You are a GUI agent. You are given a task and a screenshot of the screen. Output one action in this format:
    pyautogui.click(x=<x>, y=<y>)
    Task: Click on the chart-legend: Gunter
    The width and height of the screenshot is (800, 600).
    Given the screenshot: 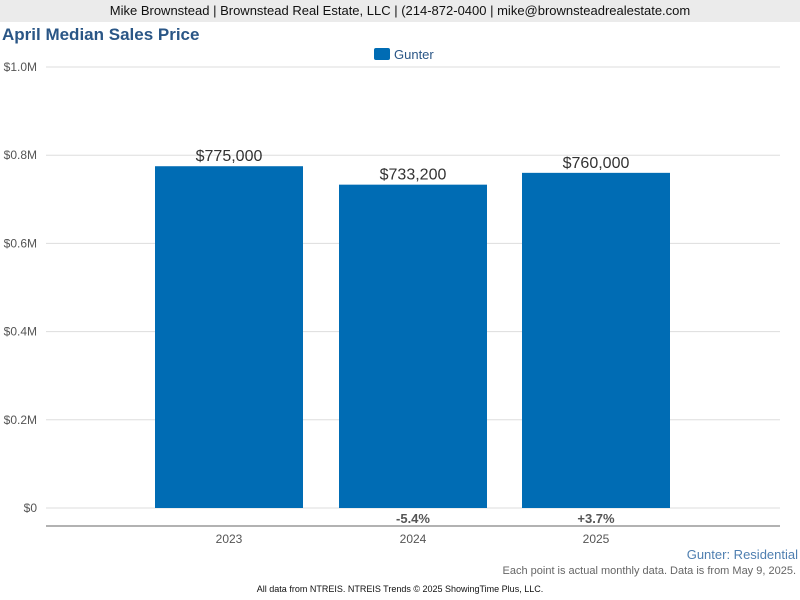 What is the action you would take?
    pyautogui.click(x=404, y=54)
    